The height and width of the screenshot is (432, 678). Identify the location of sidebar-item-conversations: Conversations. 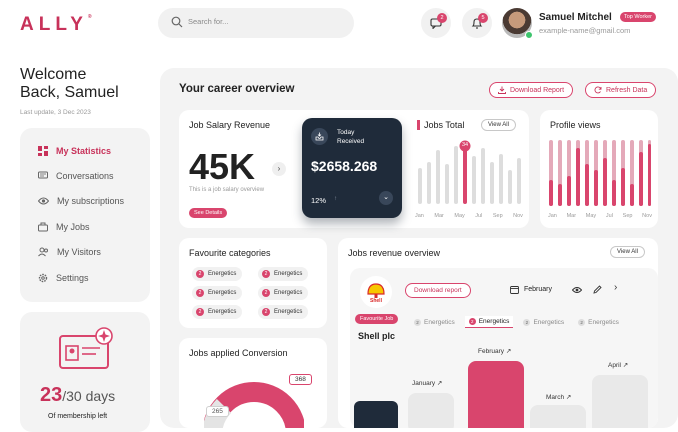
(76, 176).